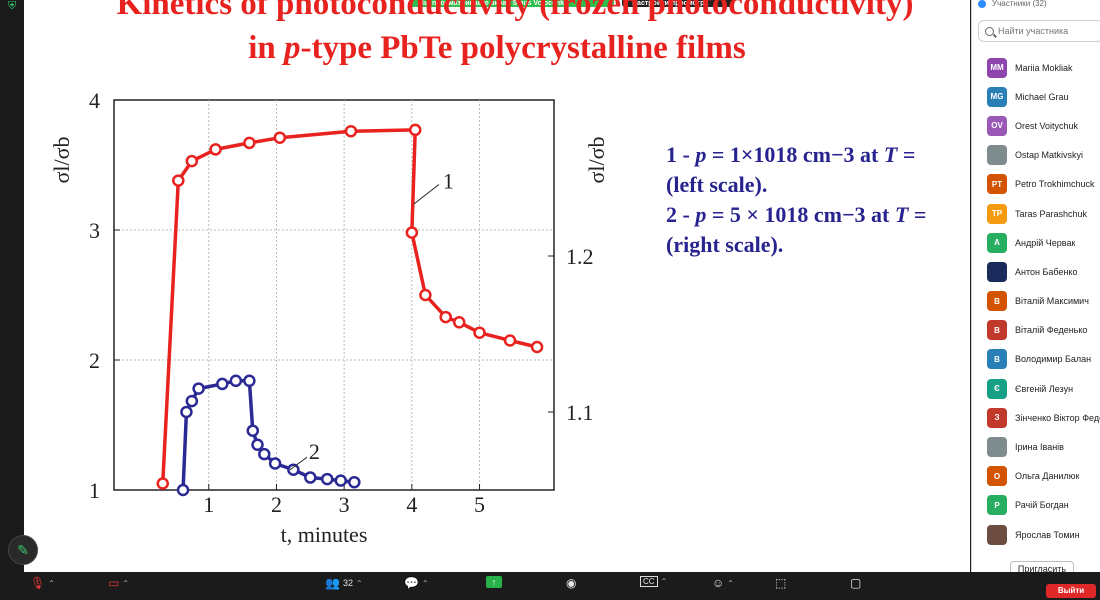  What do you see at coordinates (114, 583) in the screenshot?
I see `video-off-icon: ▭` at bounding box center [114, 583].